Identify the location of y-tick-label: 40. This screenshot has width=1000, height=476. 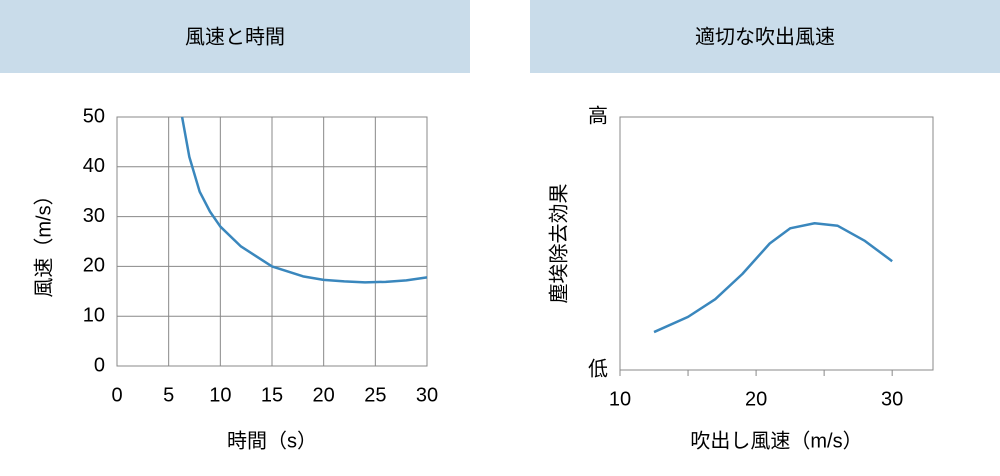
(94, 166).